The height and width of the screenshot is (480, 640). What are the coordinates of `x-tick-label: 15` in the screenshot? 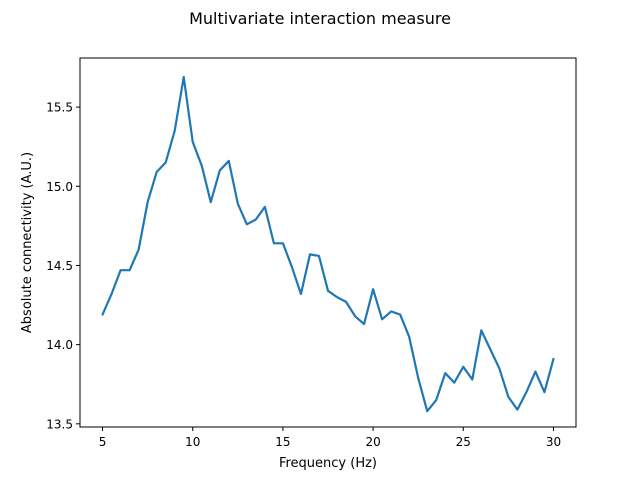 It's located at (282, 442).